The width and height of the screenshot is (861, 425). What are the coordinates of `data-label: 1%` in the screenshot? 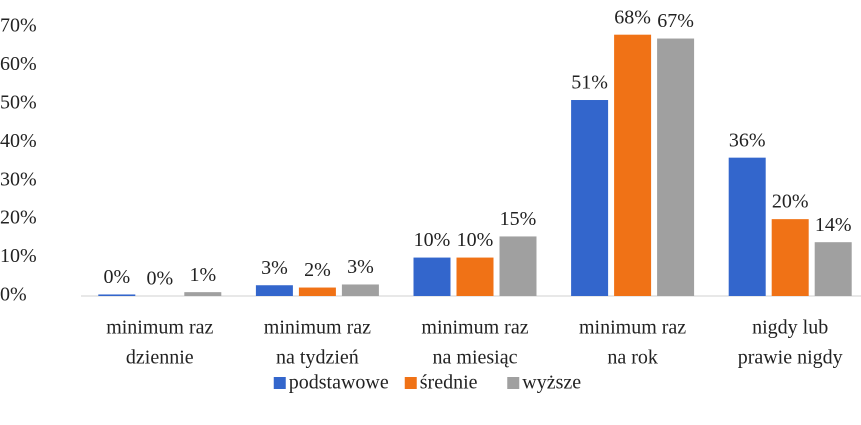 It's located at (202, 275).